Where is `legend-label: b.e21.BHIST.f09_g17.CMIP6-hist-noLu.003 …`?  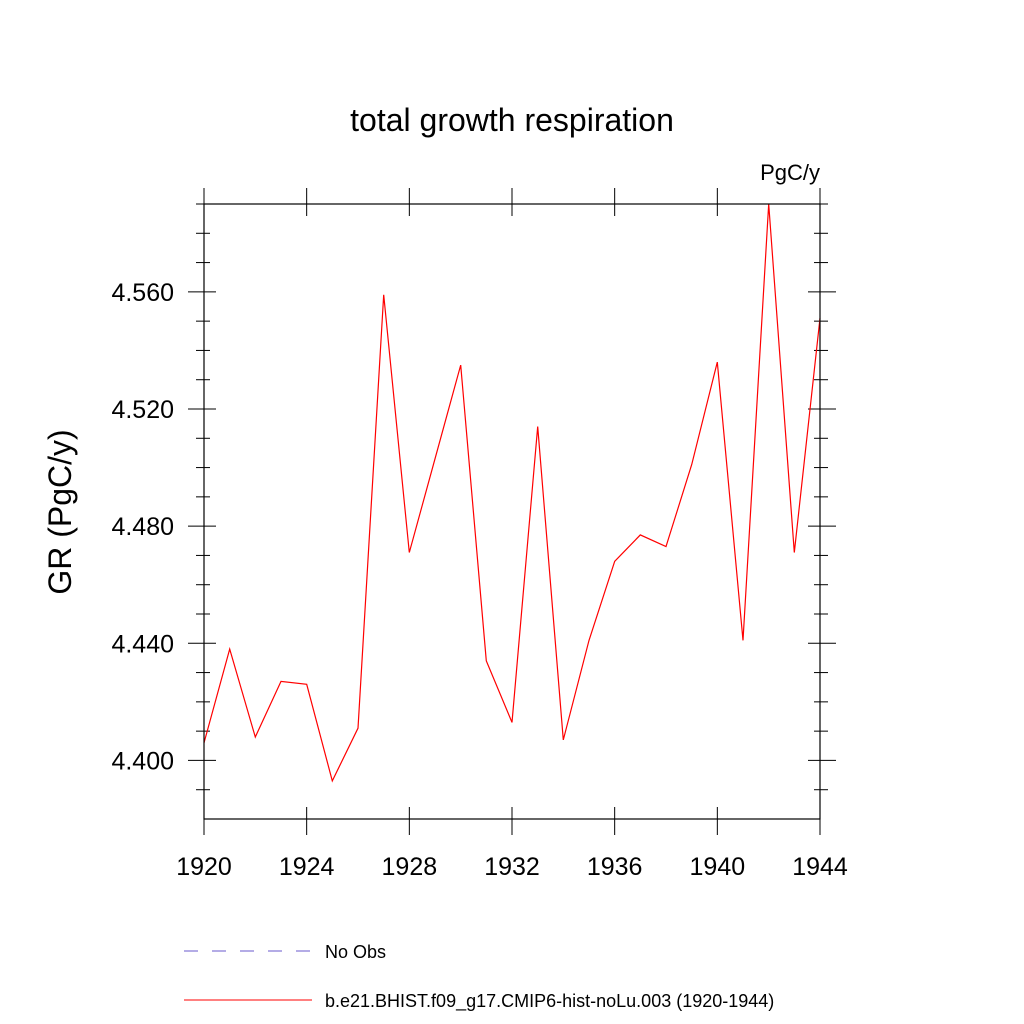
legend-label: b.e21.BHIST.f09_g17.CMIP6-hist-noLu.003 … is located at coordinates (549, 1001).